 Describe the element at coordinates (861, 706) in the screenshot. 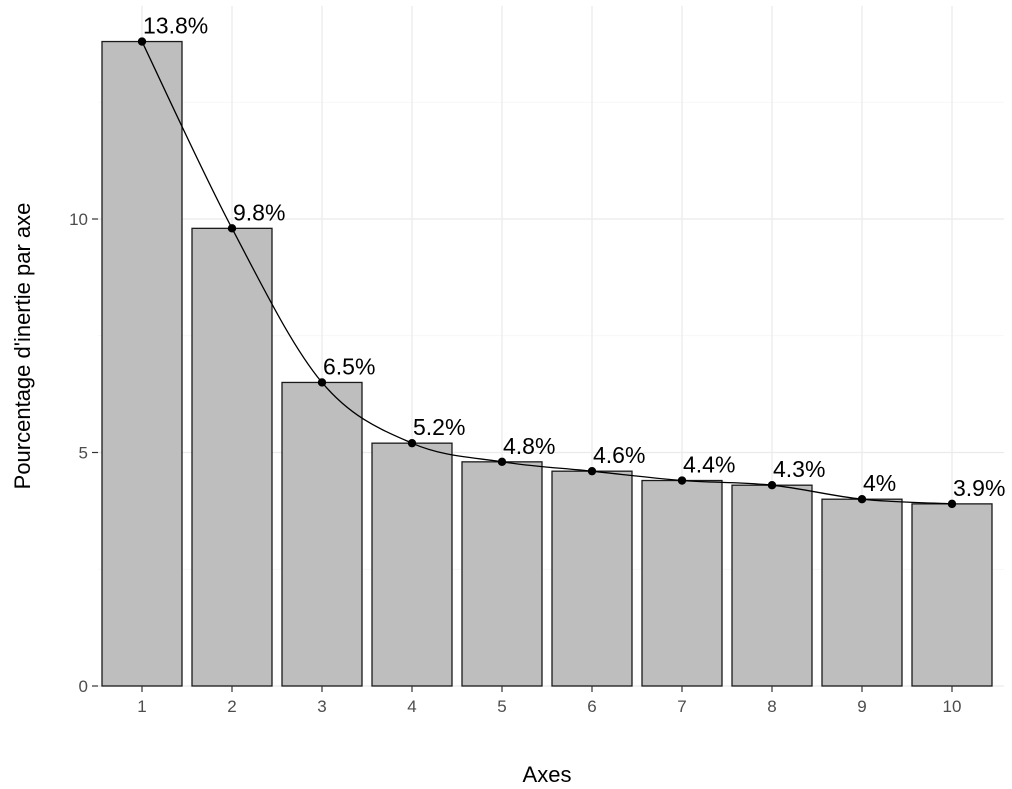

I see `x-tick-label: 9` at that location.